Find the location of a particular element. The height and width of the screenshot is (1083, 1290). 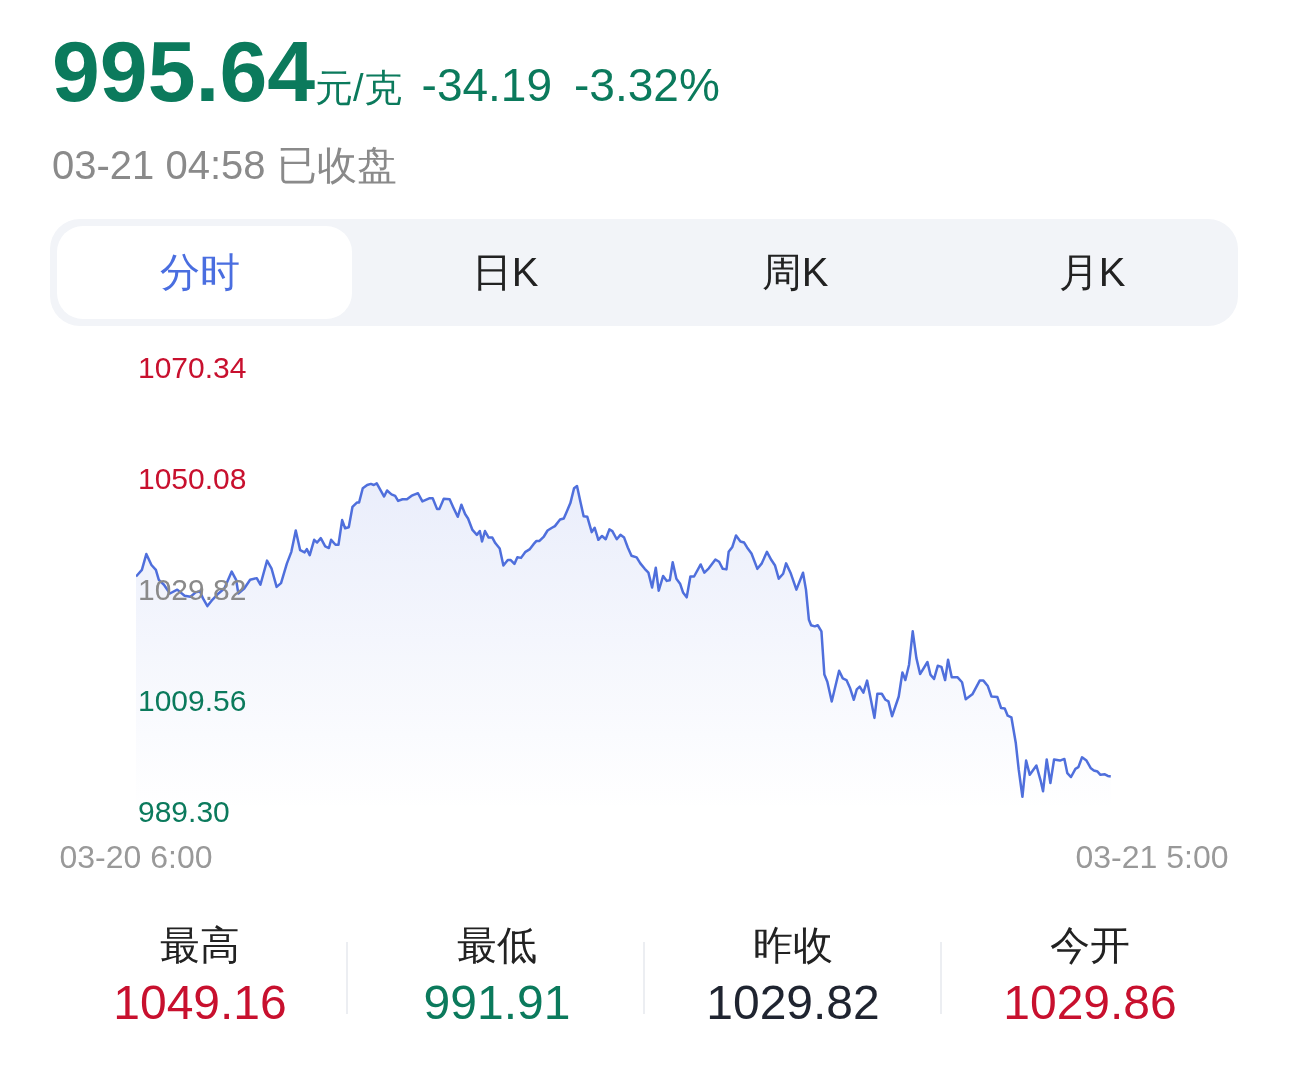

y-tick-label: 1070.34 is located at coordinates (192, 367).